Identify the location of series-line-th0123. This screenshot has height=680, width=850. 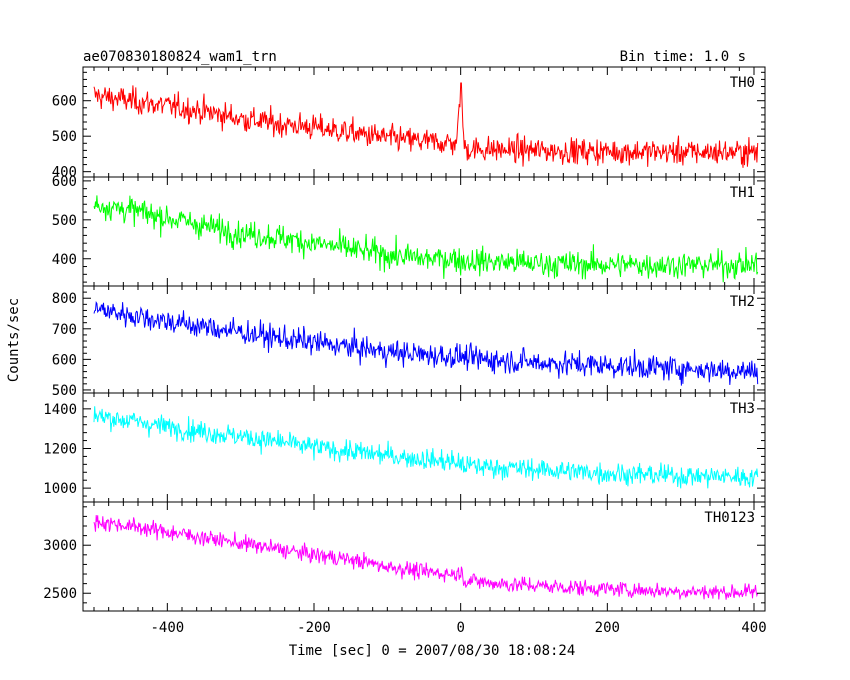
(426, 557).